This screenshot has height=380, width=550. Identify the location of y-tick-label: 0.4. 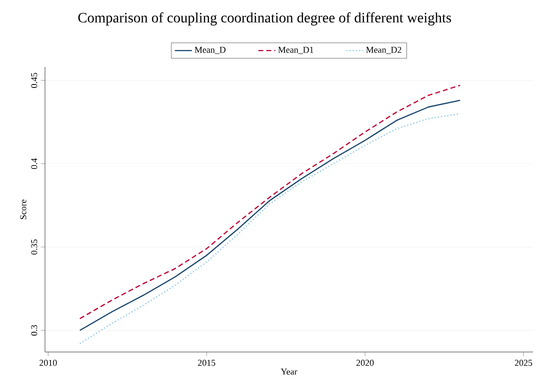
(34, 163).